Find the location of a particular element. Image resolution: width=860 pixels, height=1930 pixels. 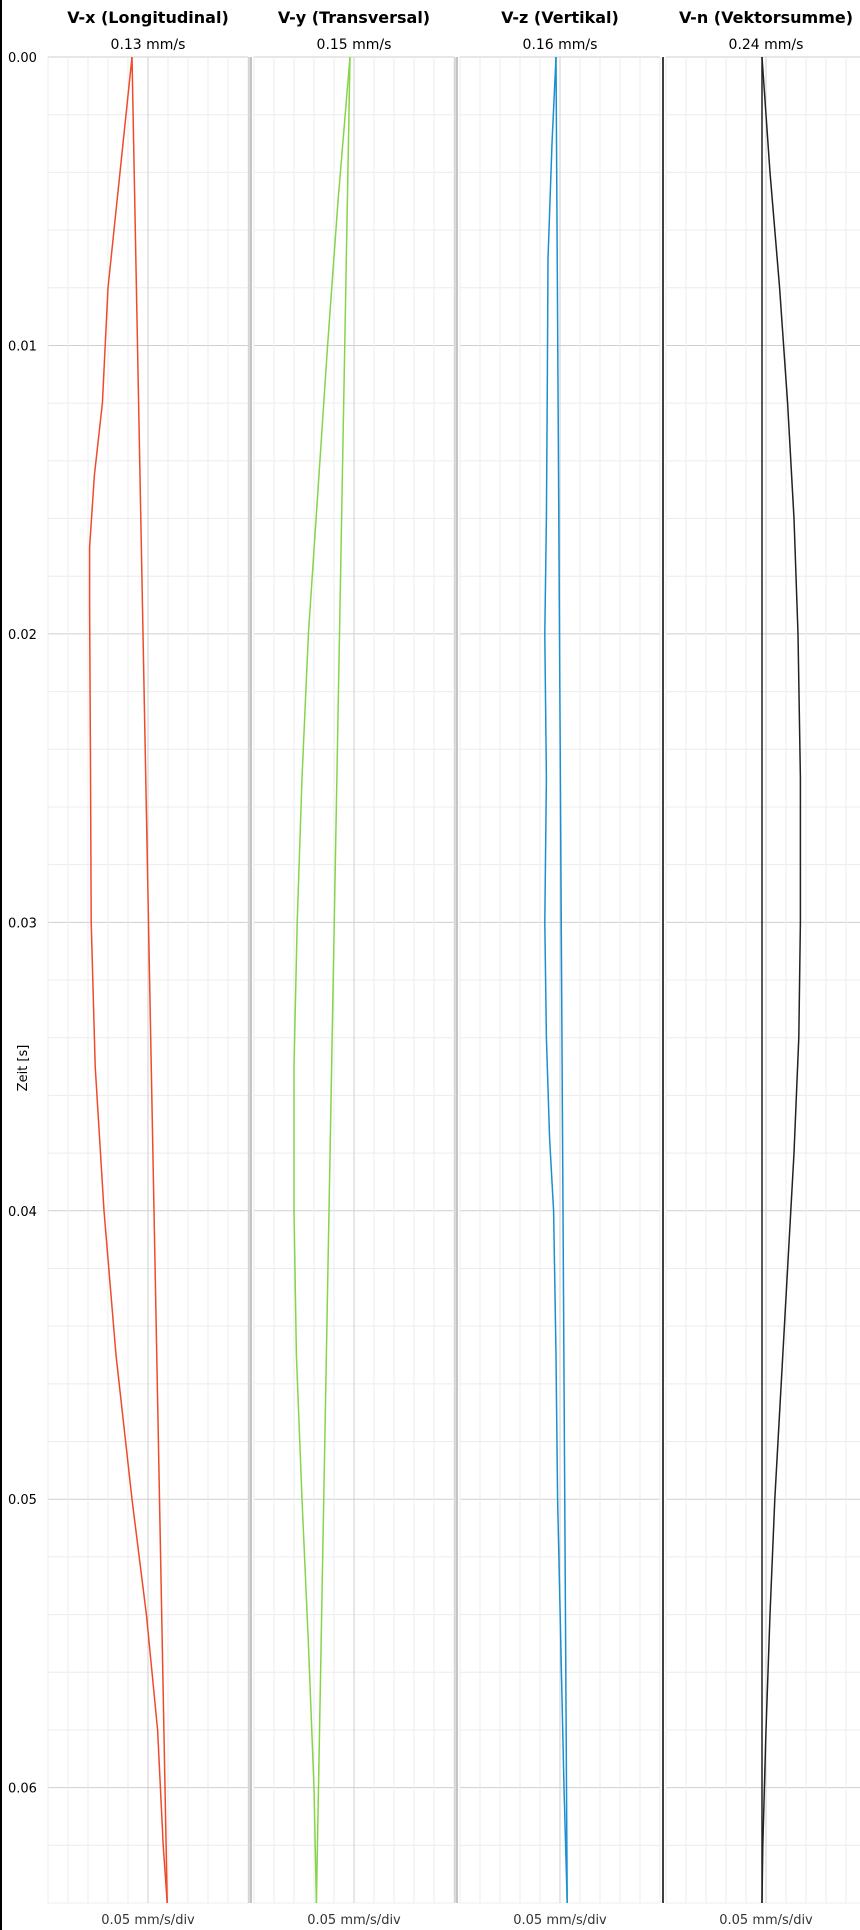

panel-title: V-n (Vektorsumme) is located at coordinates (766, 17).